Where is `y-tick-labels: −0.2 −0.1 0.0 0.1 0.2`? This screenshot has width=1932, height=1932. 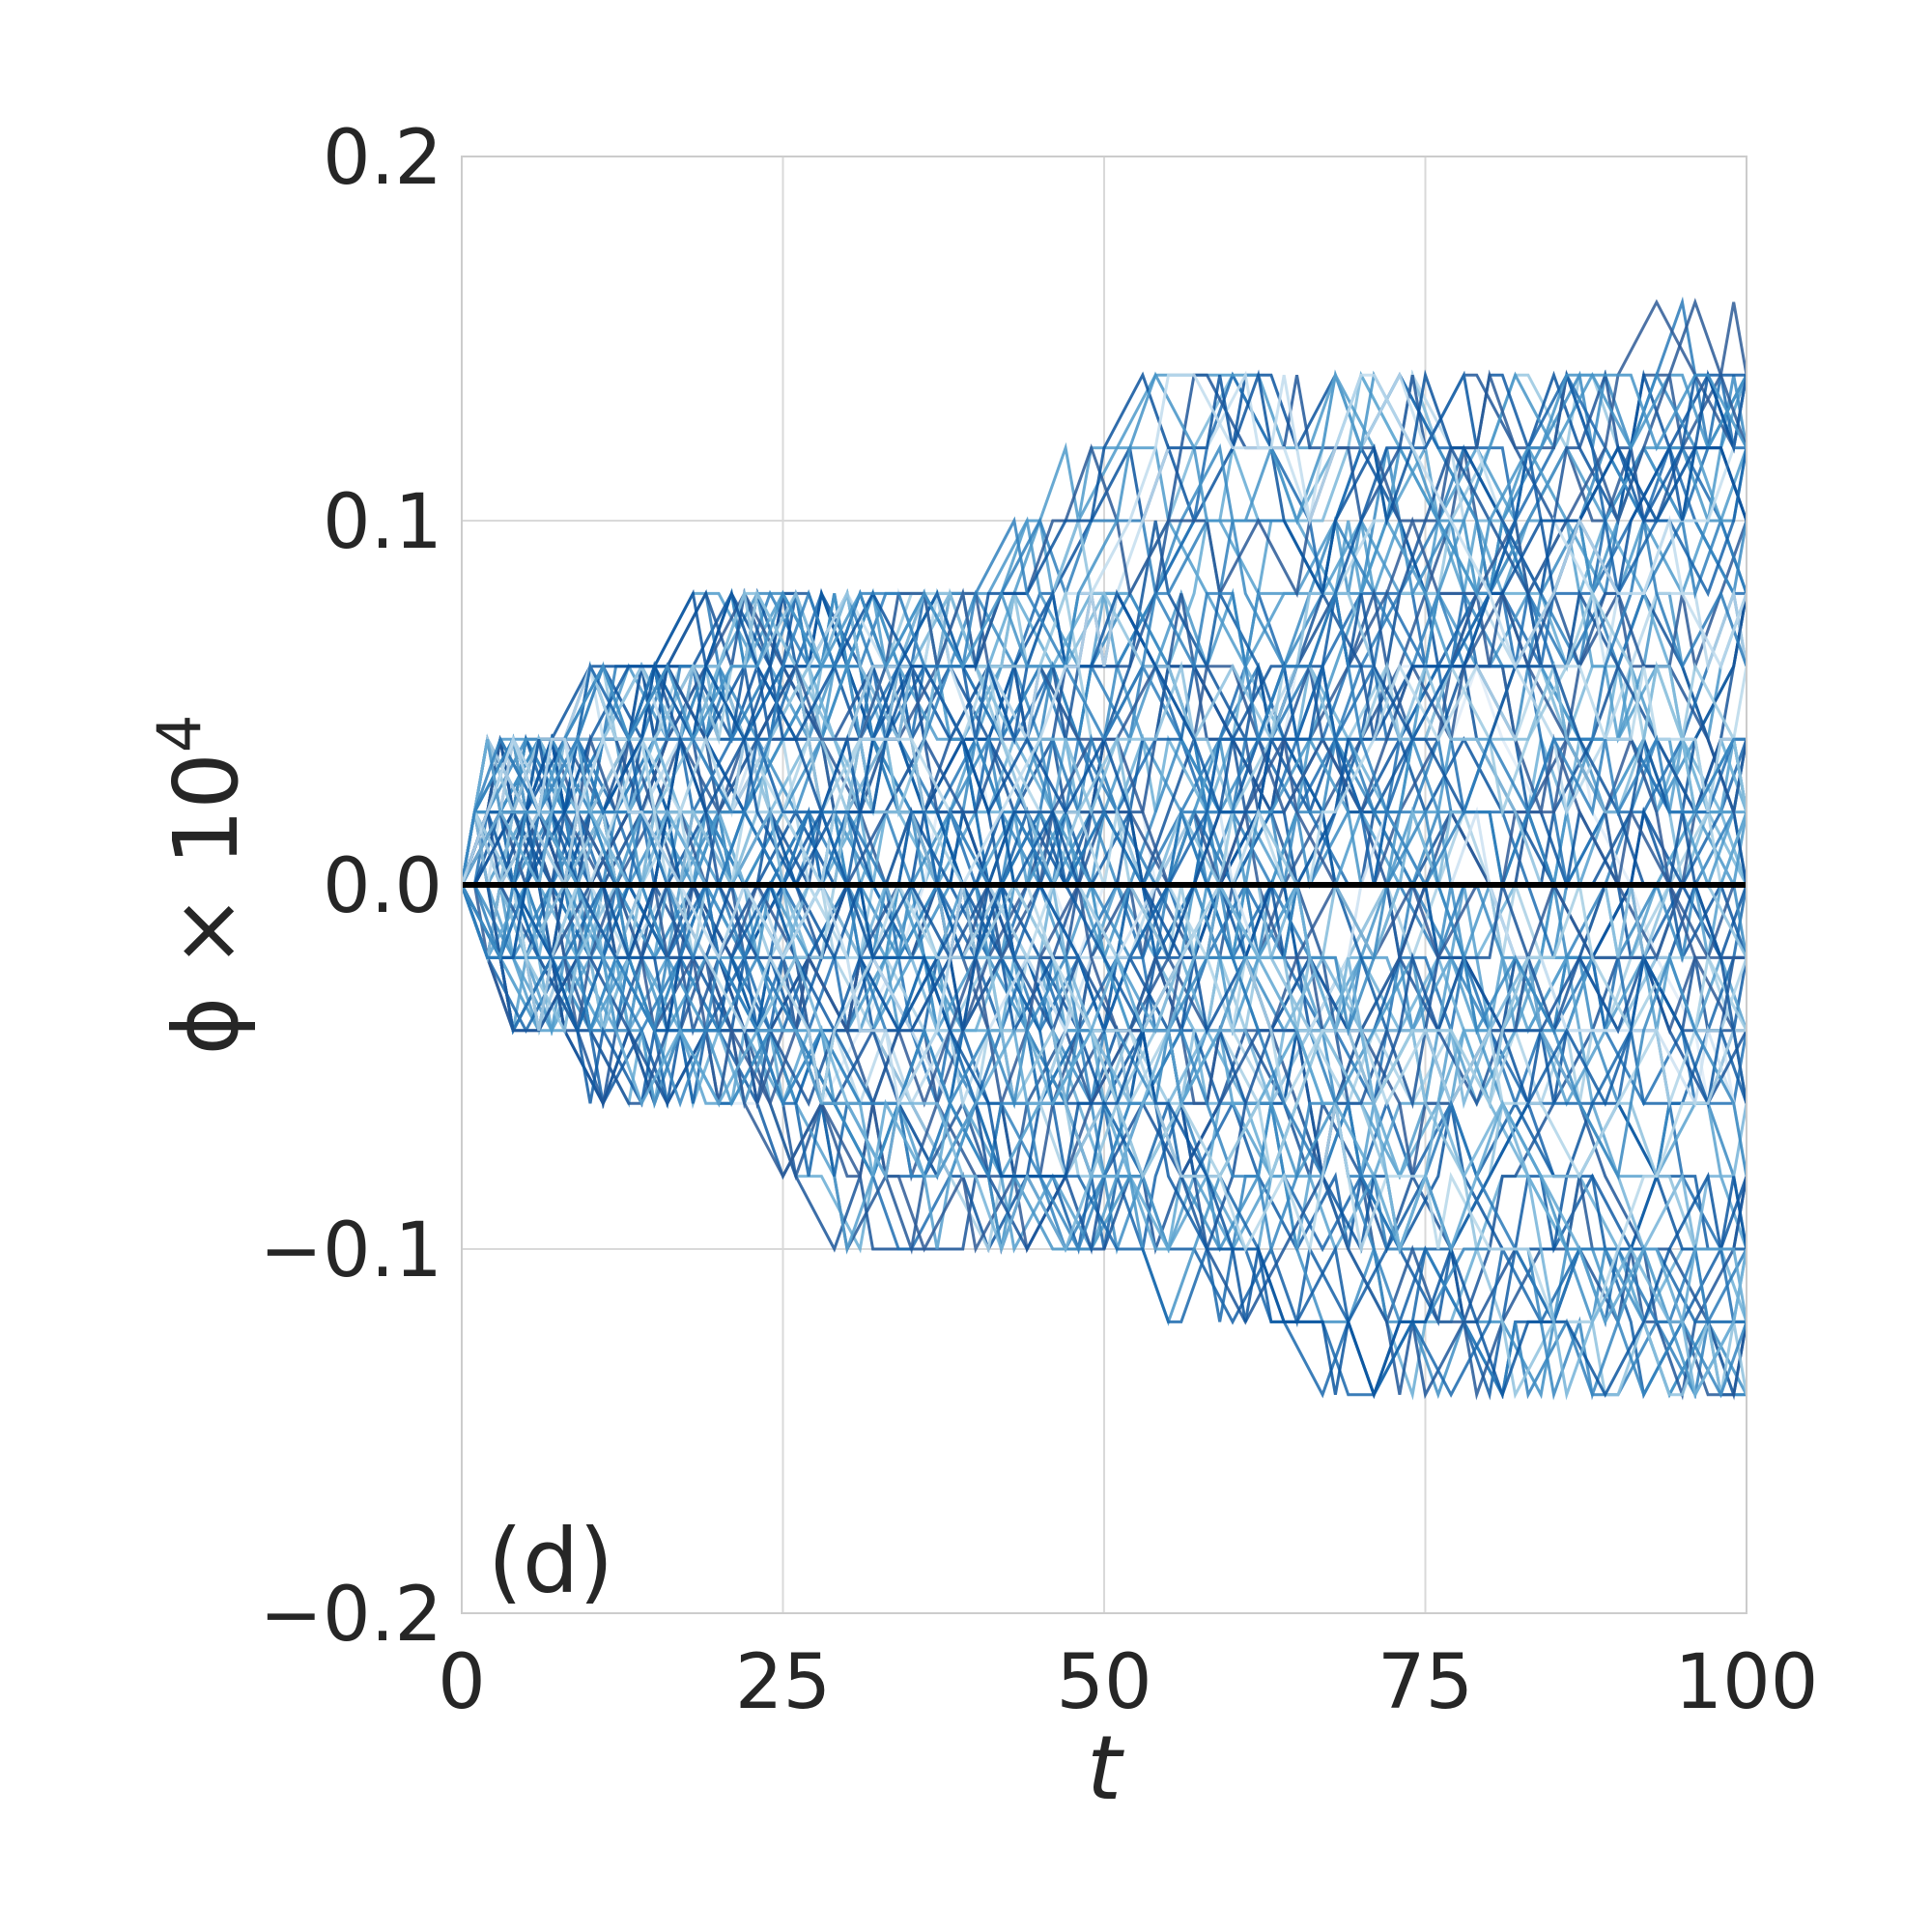
y-tick-labels: −0.2 −0.1 0.0 0.1 0.2 is located at coordinates (351, 887).